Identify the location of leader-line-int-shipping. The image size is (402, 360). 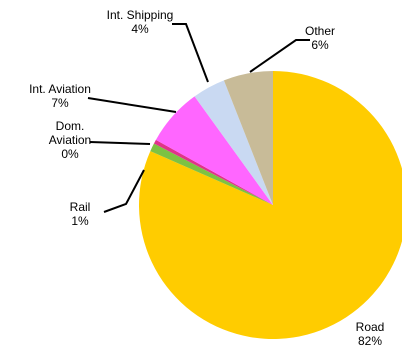
(190, 53).